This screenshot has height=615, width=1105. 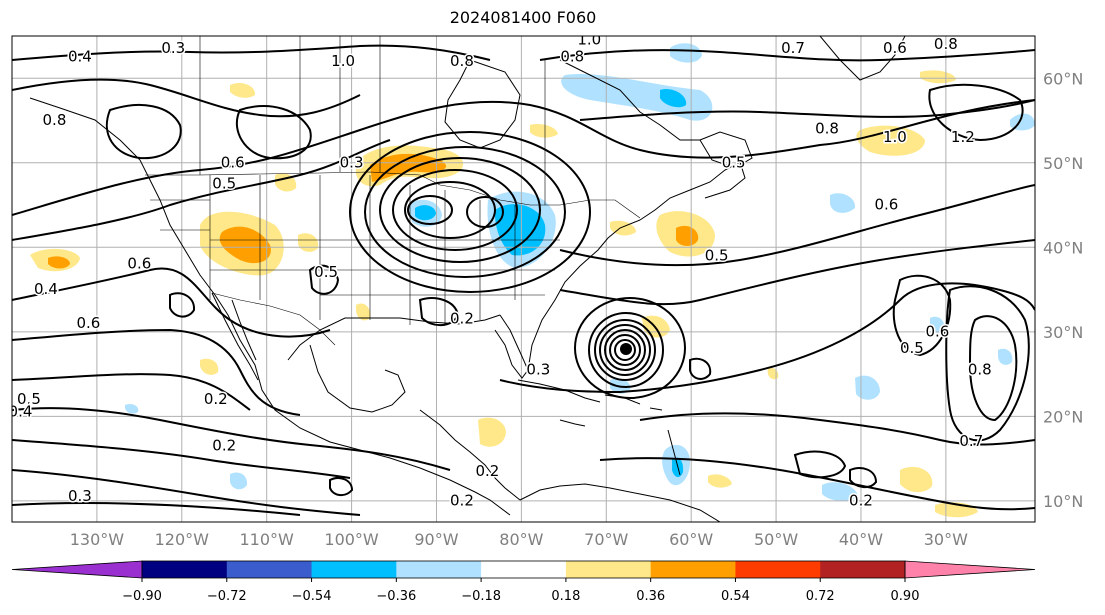 I want to click on contour-label: 1.2, so click(x=963, y=137).